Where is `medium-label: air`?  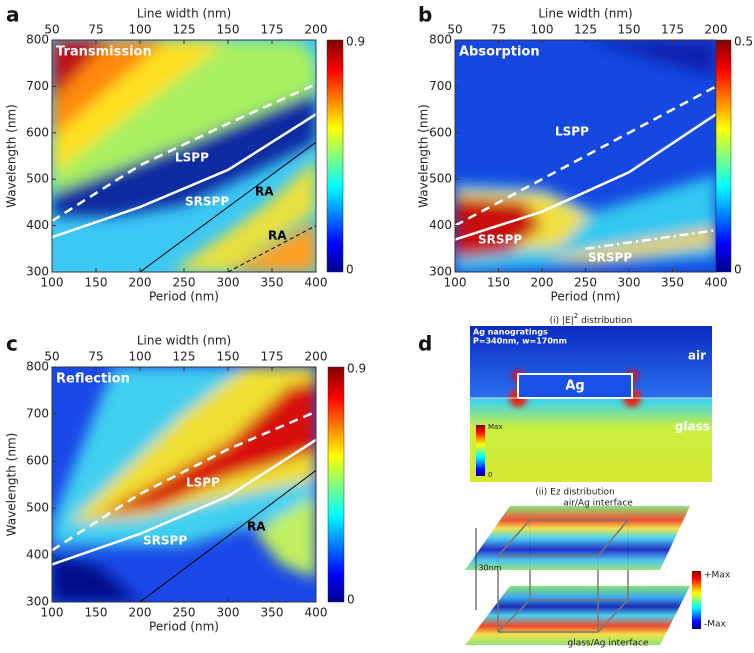
medium-label: air is located at coordinates (697, 356).